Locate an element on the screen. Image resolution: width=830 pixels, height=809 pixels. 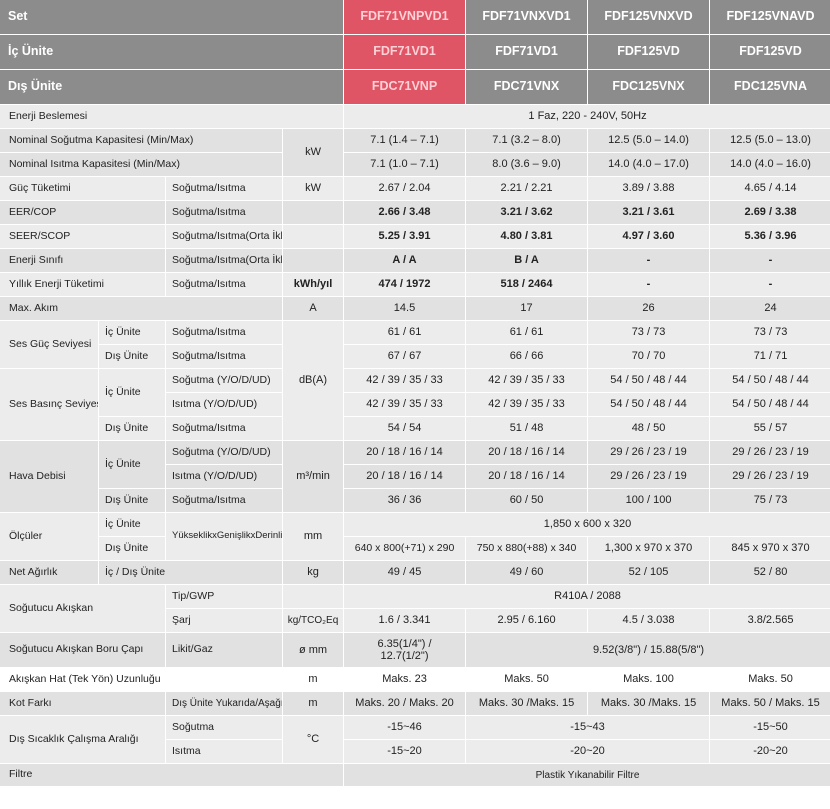
value-cell: B / A is located at coordinates (527, 260).